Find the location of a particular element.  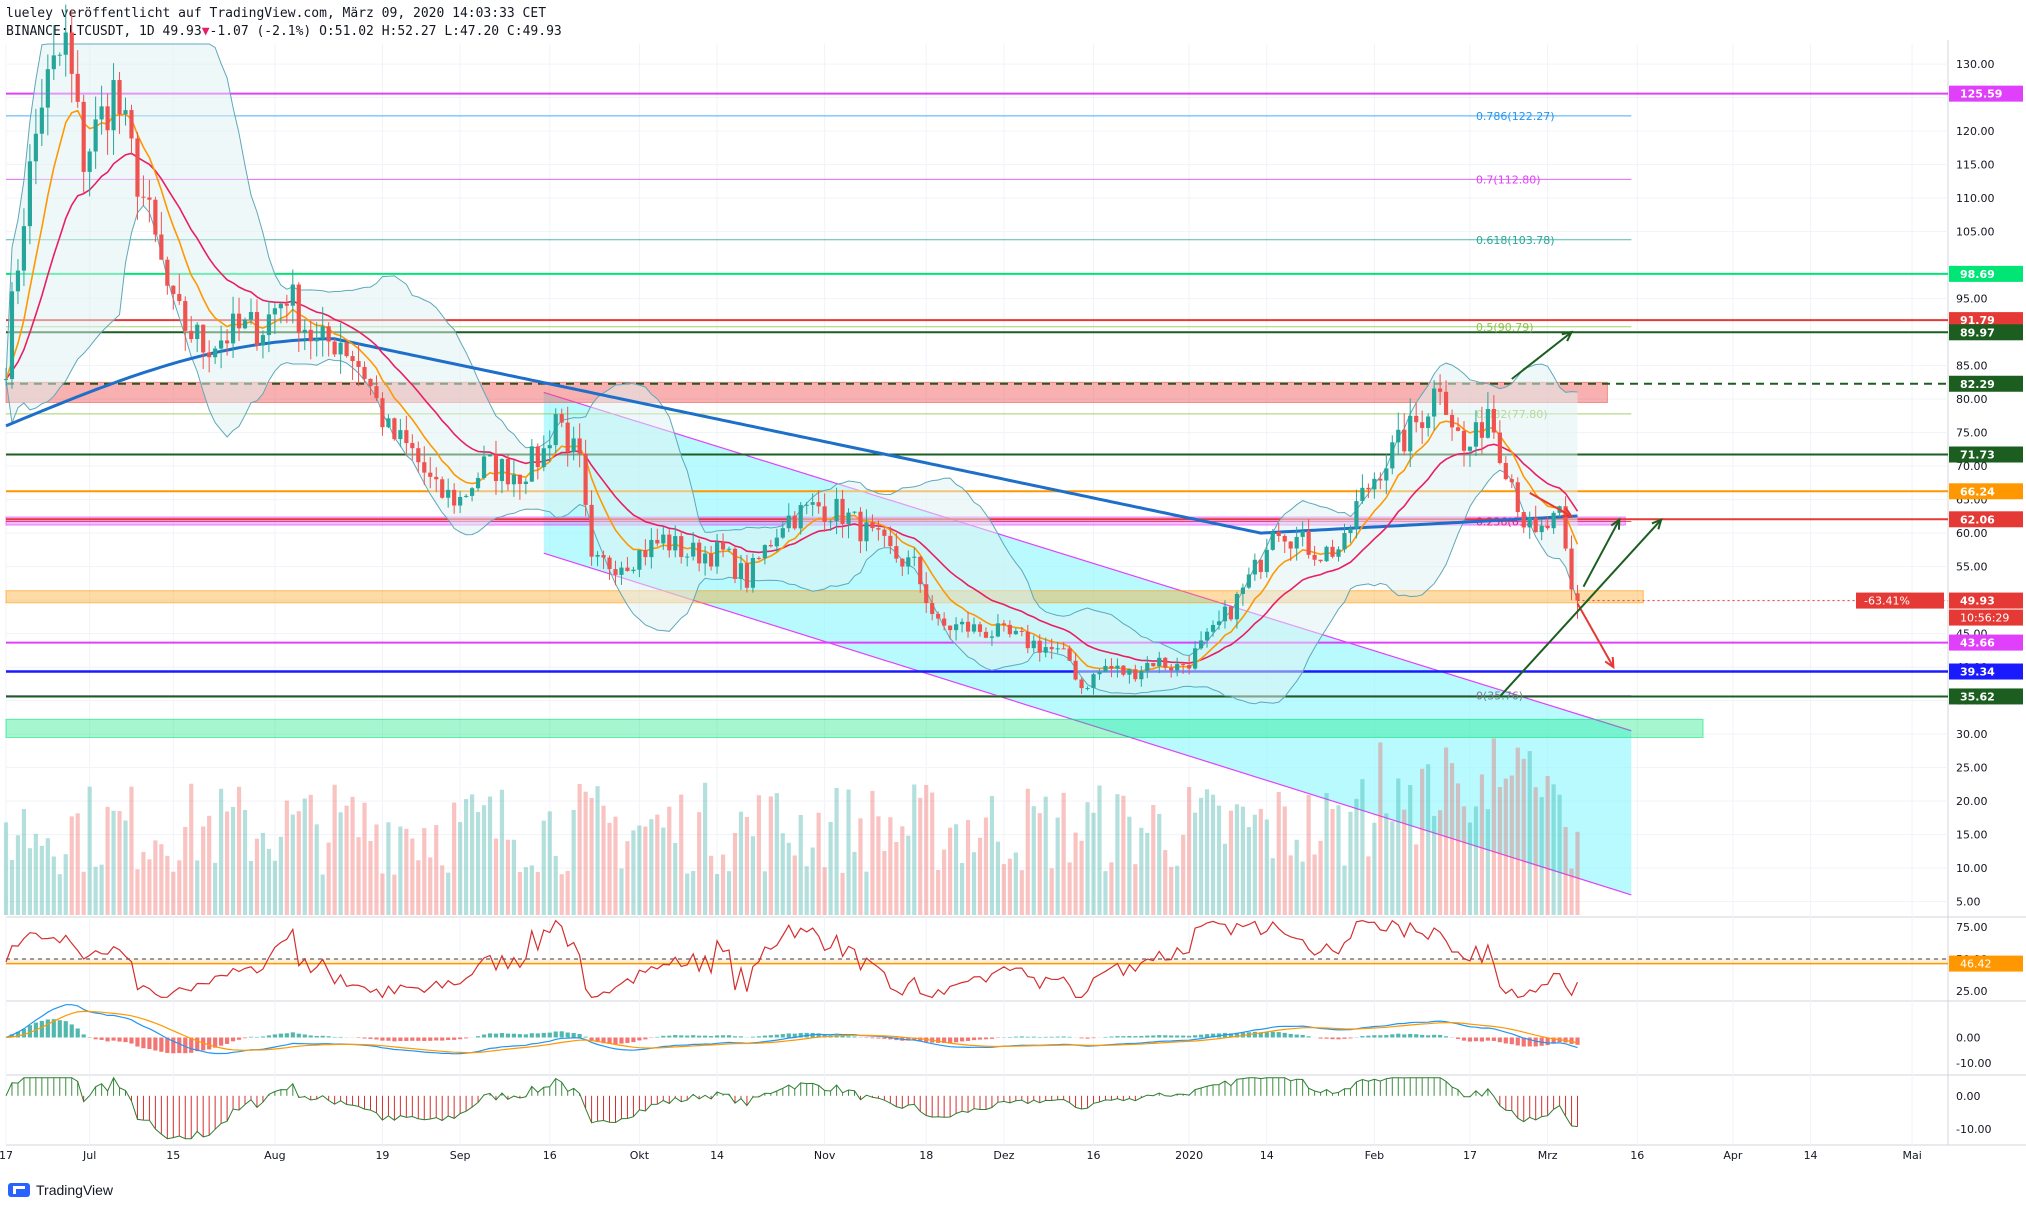

price-tag-label: 35.62 is located at coordinates (1977, 696).